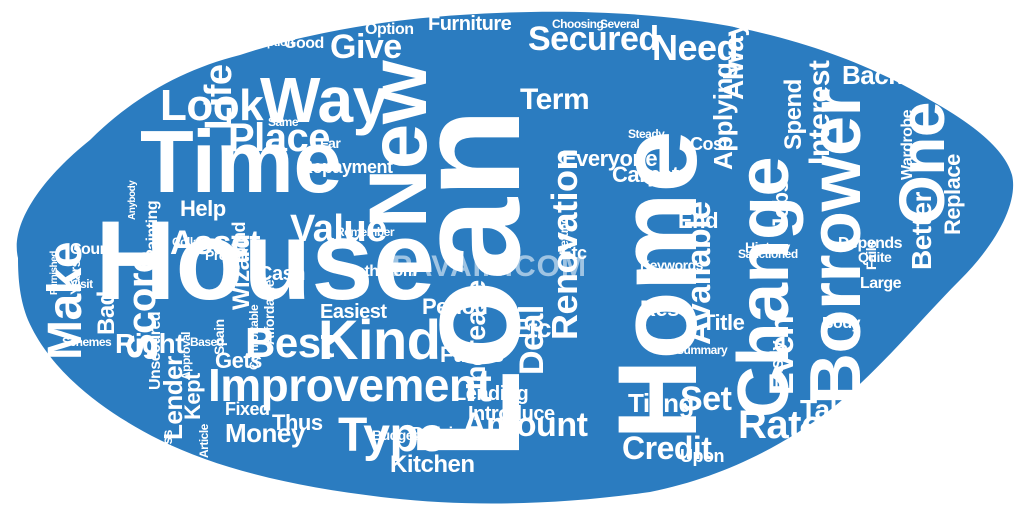  What do you see at coordinates (238, 360) in the screenshot?
I see `word-gets: Gets` at bounding box center [238, 360].